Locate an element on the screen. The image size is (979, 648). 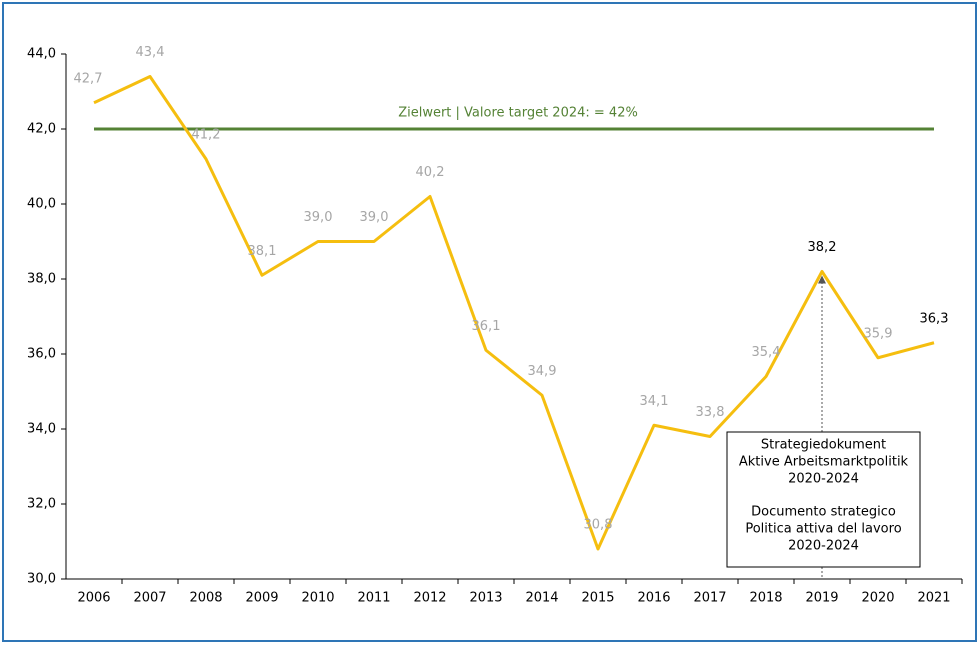
y-tick-label: 34,0 is located at coordinates (41, 429).